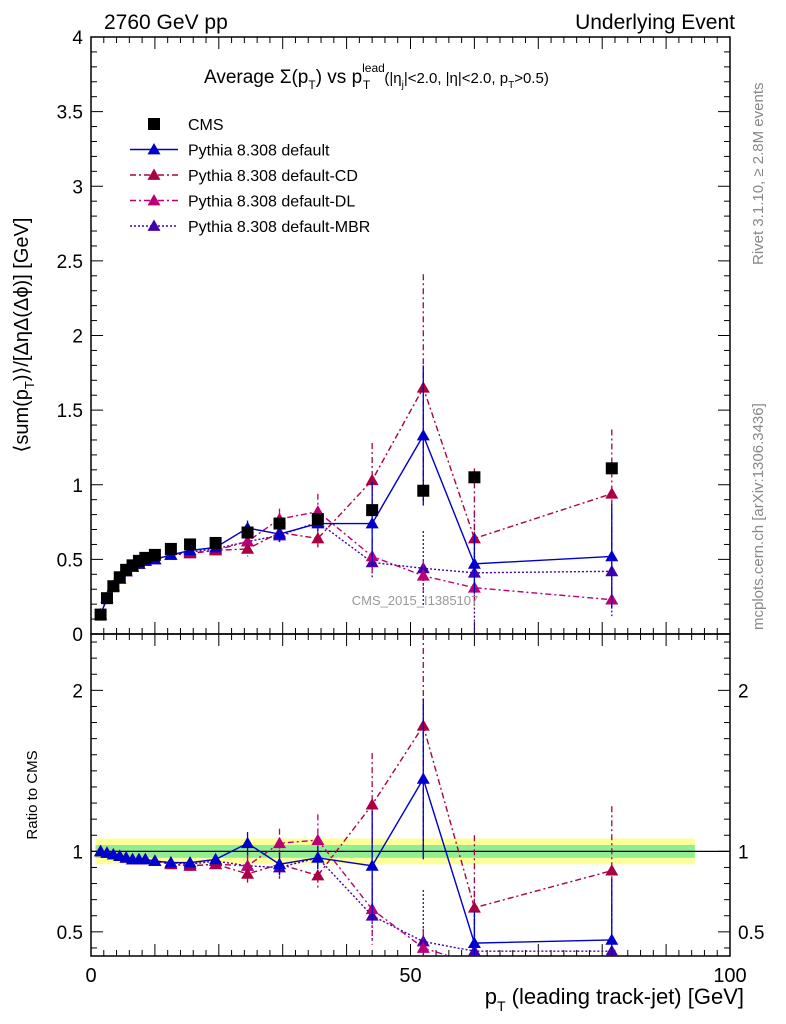  Describe the element at coordinates (70, 262) in the screenshot. I see `main-y-tick-label: 2.5` at that location.